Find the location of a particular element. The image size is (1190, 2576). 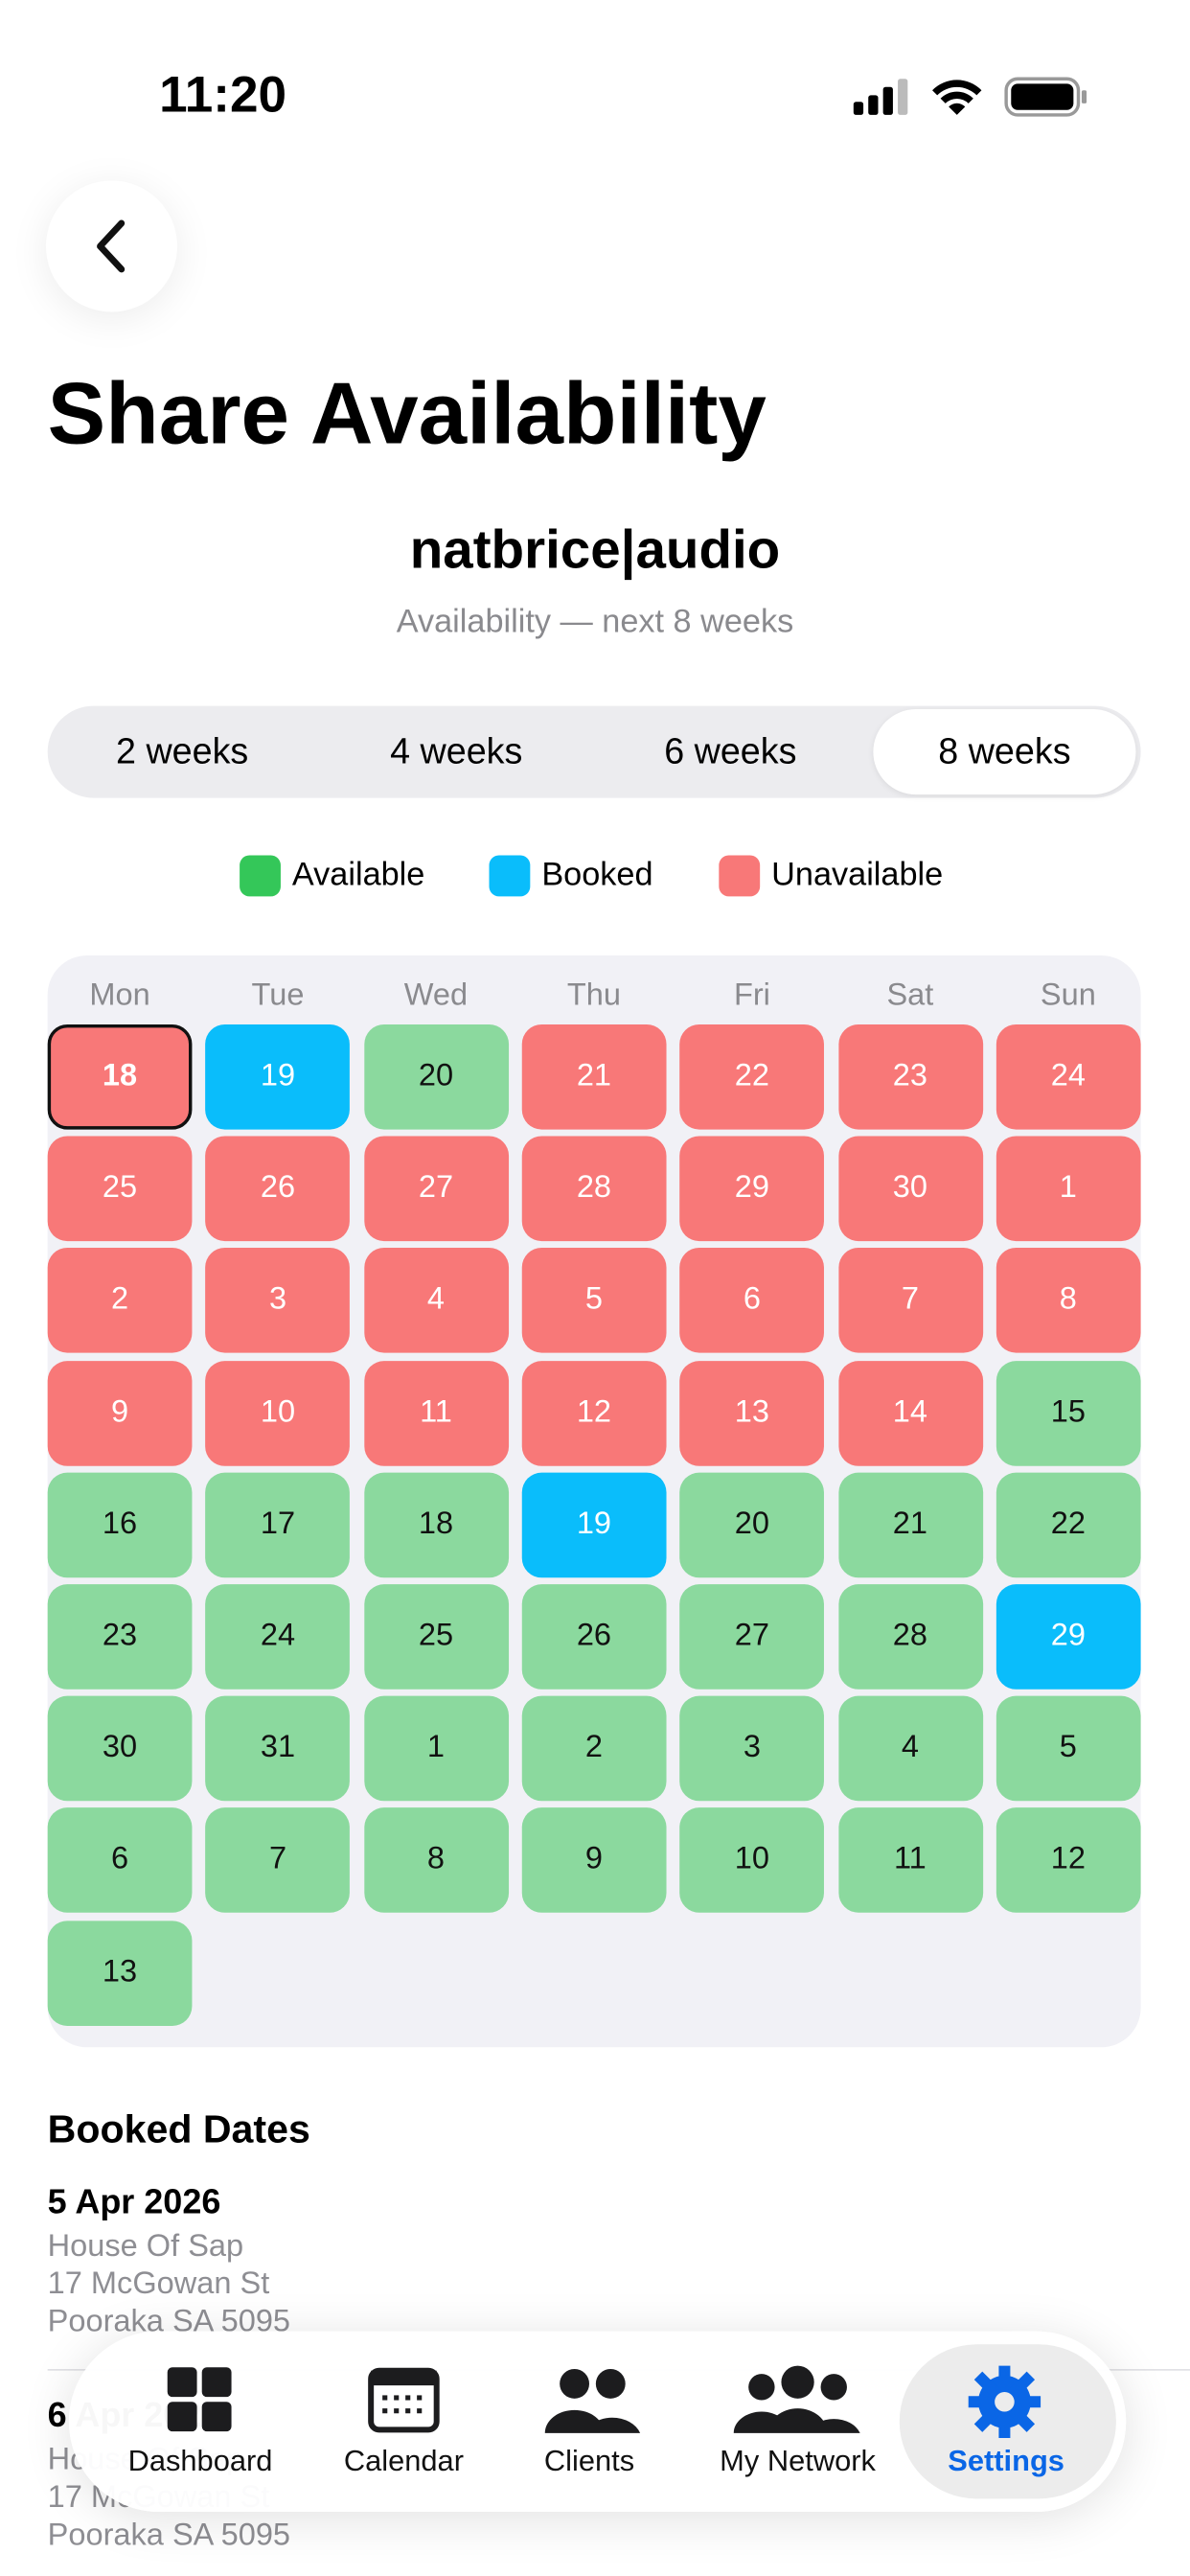

range-option: 8 weeks is located at coordinates (1005, 752).